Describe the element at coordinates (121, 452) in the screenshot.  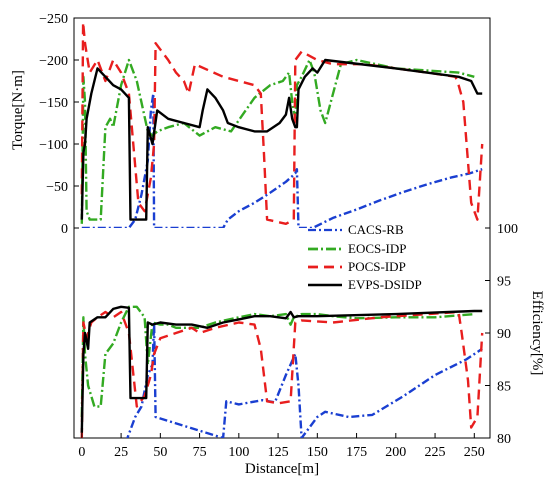
I see `x-tick-label: 25` at that location.